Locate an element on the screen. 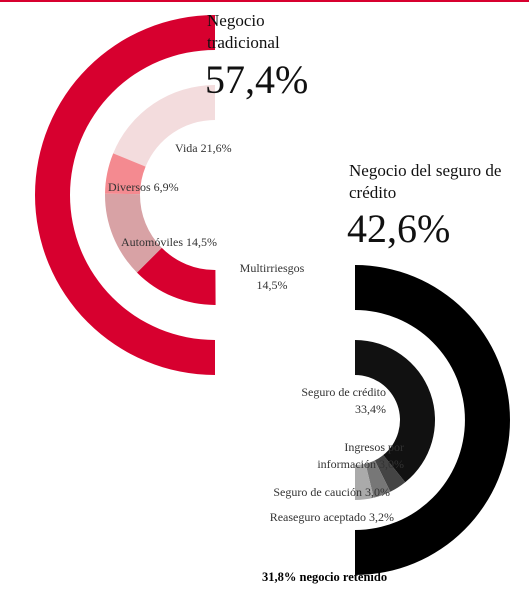 This screenshot has width=529, height=598. segment-value: 3,2% is located at coordinates (381, 517).